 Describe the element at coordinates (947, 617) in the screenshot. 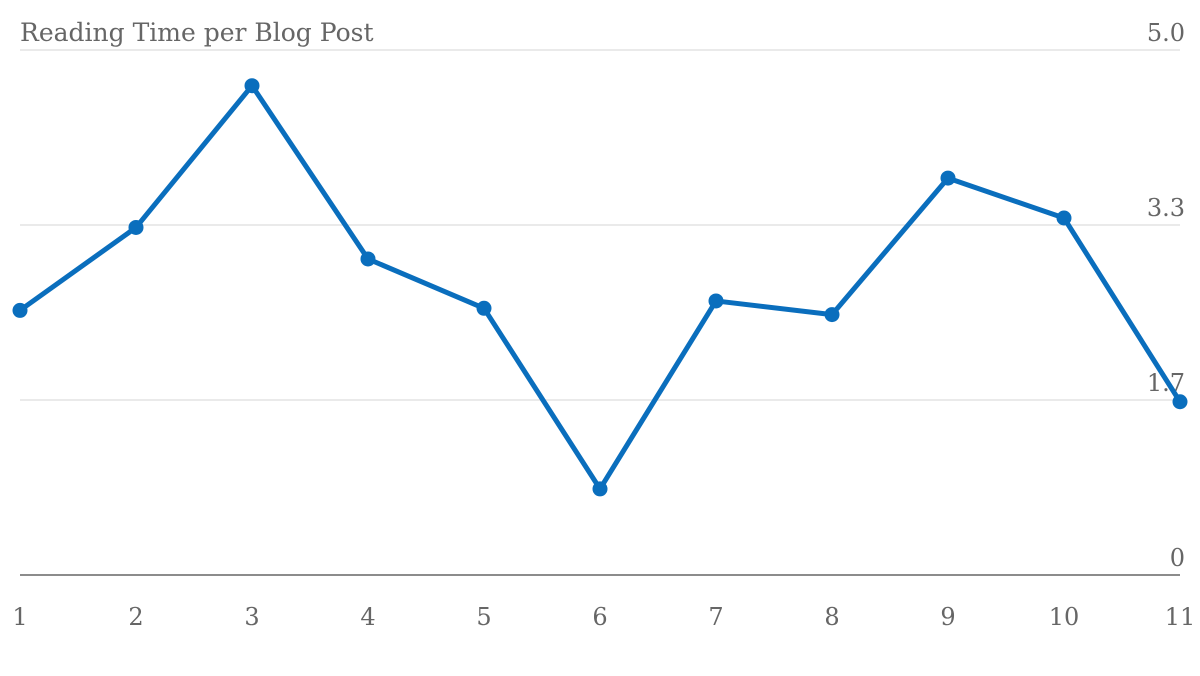

I see `x-tick-label: 9` at that location.